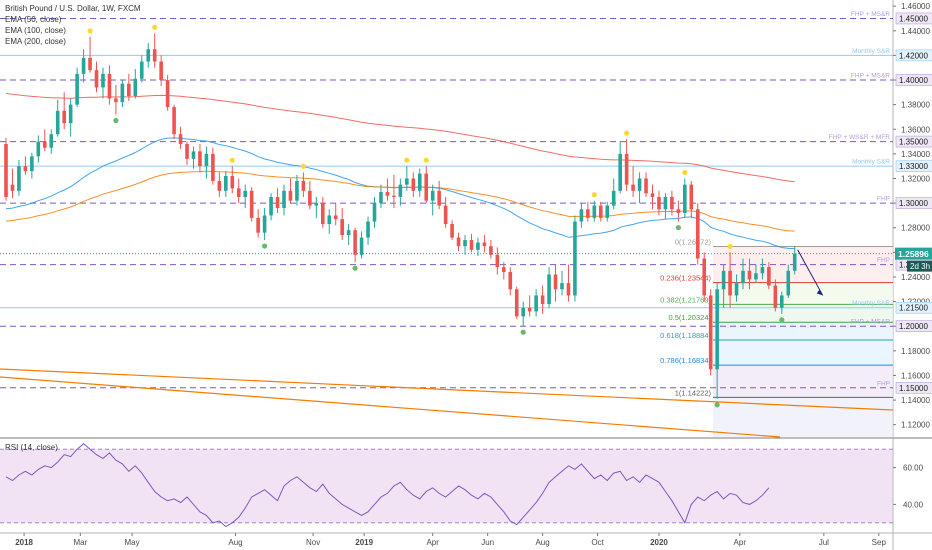  What do you see at coordinates (915, 351) in the screenshot?
I see `price-tick-label: 1.18000` at bounding box center [915, 351].